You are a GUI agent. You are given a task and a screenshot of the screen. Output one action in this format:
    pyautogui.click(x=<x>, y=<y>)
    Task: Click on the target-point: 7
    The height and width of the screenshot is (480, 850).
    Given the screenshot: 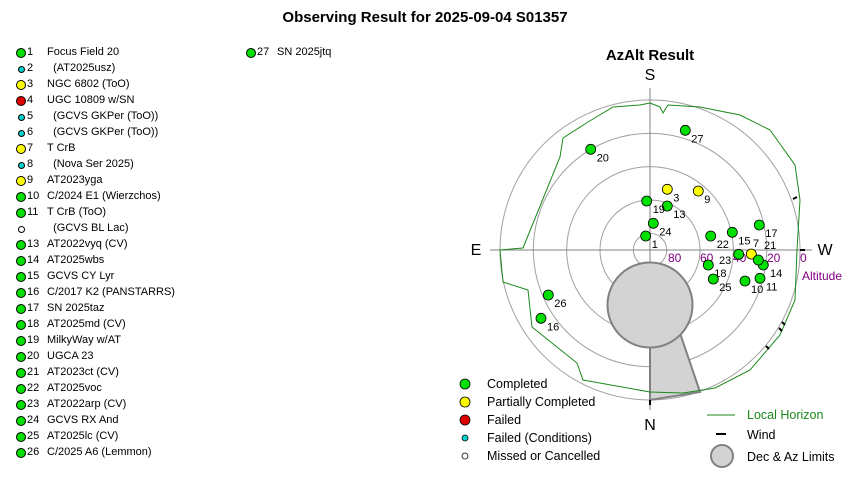 What is the action you would take?
    pyautogui.click(x=752, y=249)
    